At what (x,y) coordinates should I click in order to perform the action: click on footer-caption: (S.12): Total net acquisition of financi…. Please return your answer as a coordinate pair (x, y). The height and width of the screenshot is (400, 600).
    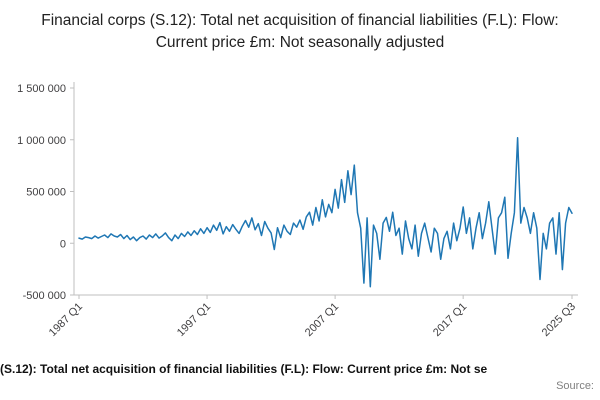
    Looking at the image, I should click on (244, 369).